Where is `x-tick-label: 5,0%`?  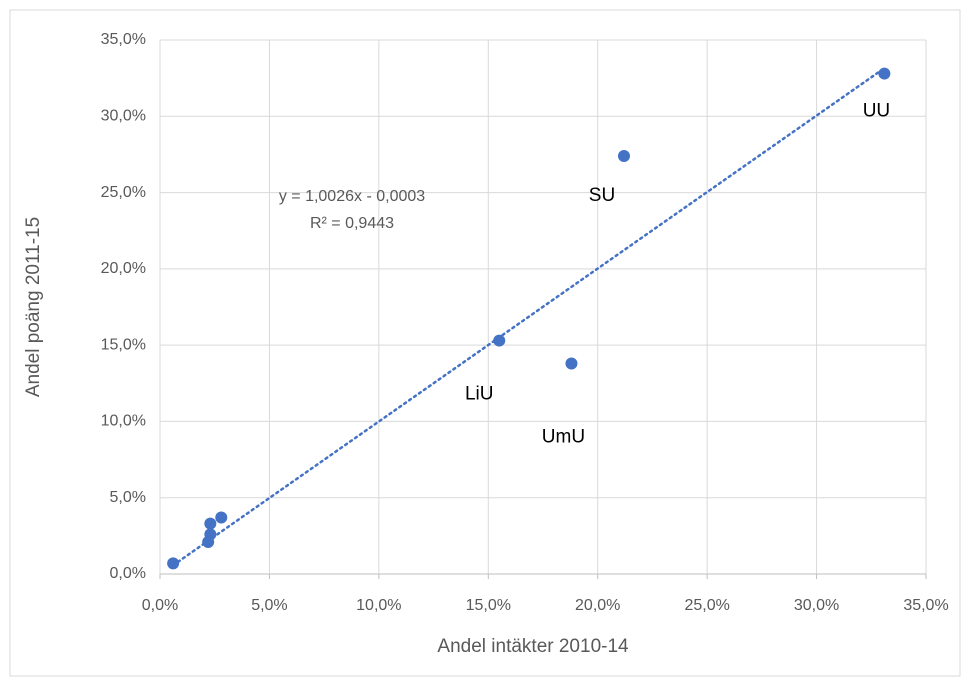
x-tick-label: 5,0% is located at coordinates (269, 605).